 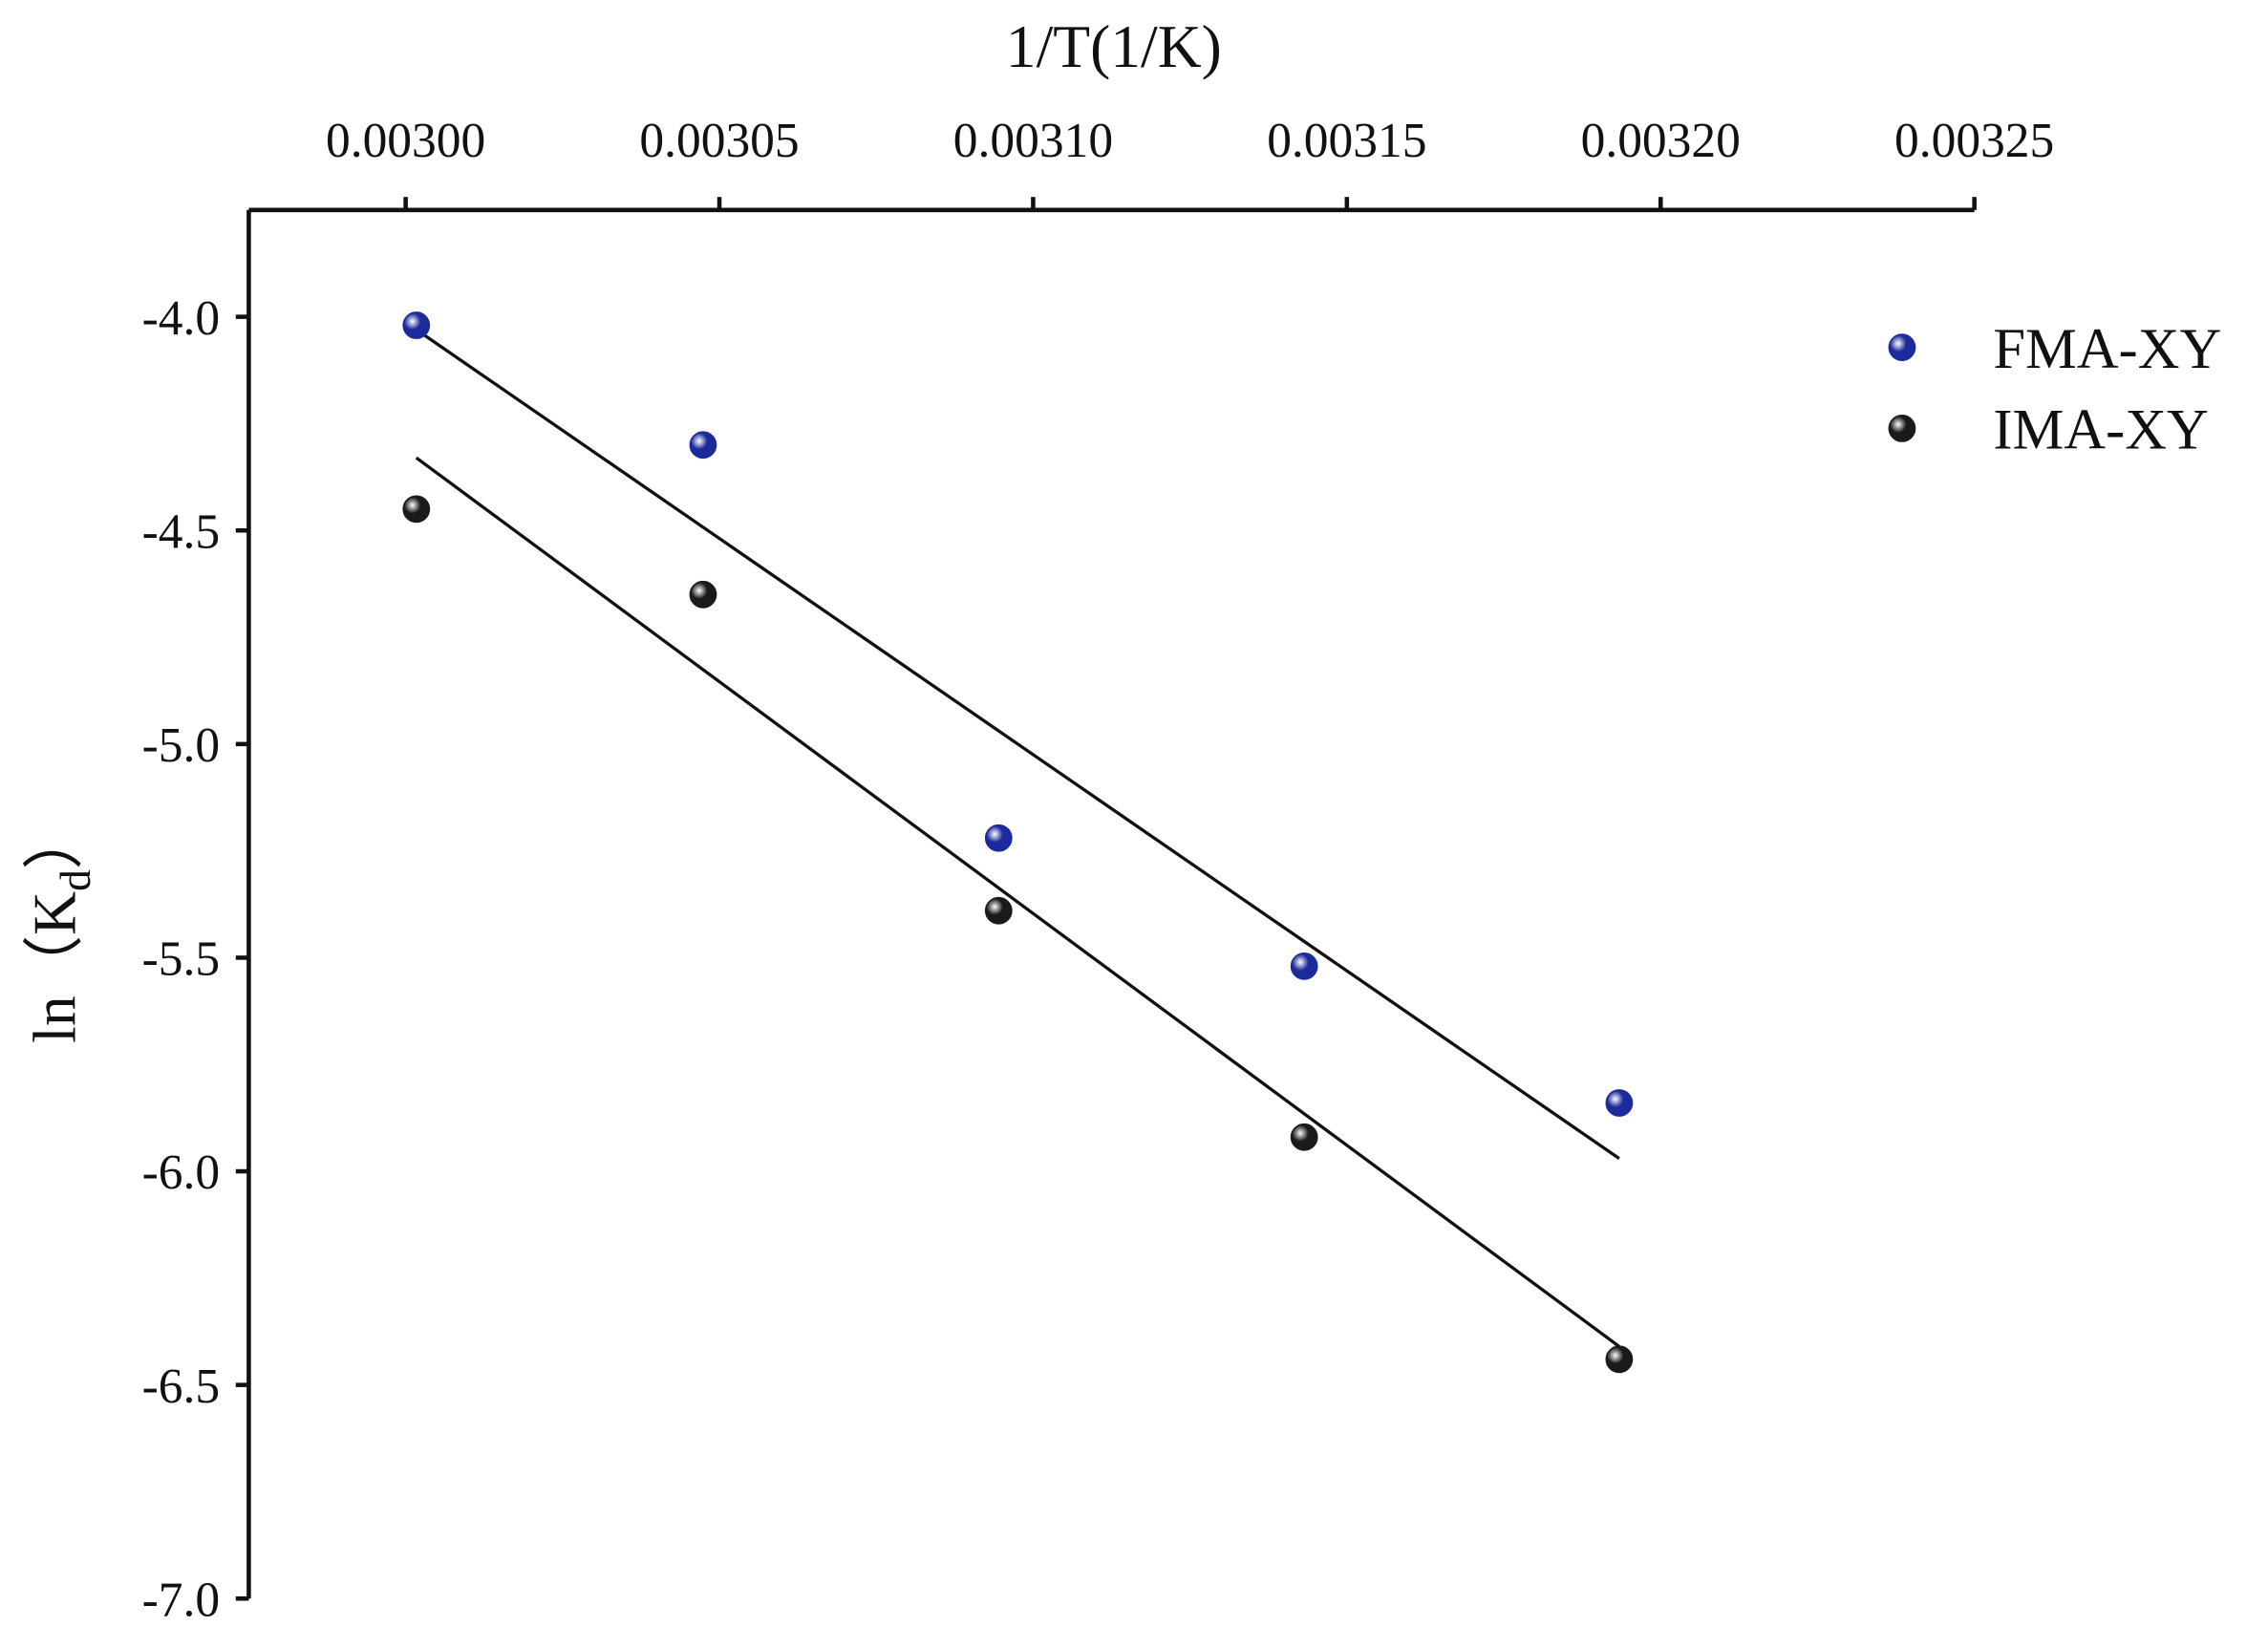 I want to click on y-axis-title: ln（Kd）, so click(x=60, y=926).